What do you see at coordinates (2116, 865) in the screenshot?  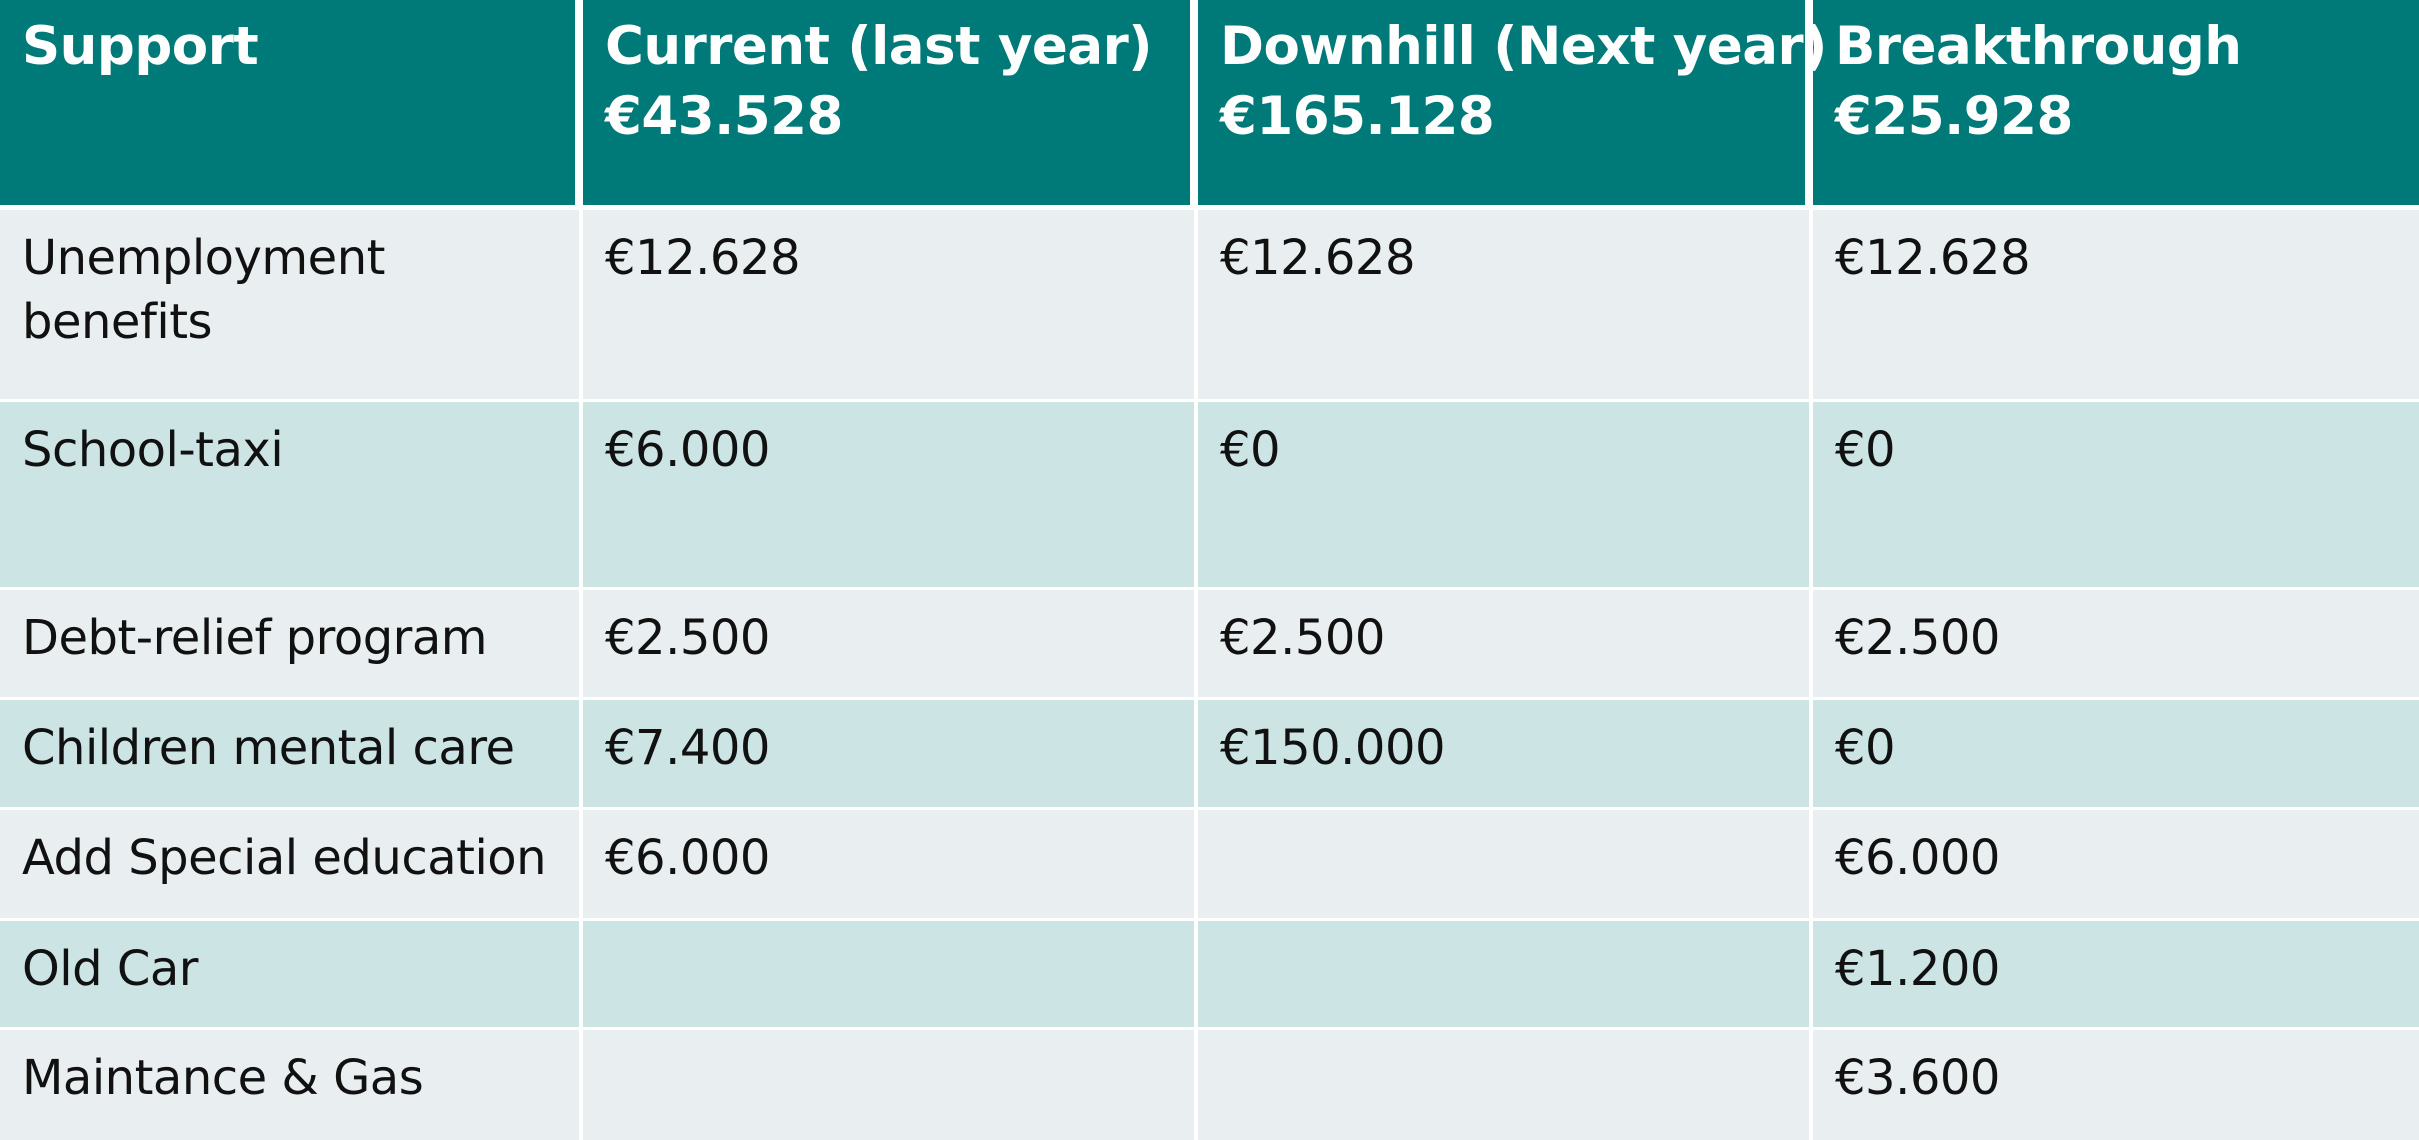 I see `breakthrough-value: €6.000` at bounding box center [2116, 865].